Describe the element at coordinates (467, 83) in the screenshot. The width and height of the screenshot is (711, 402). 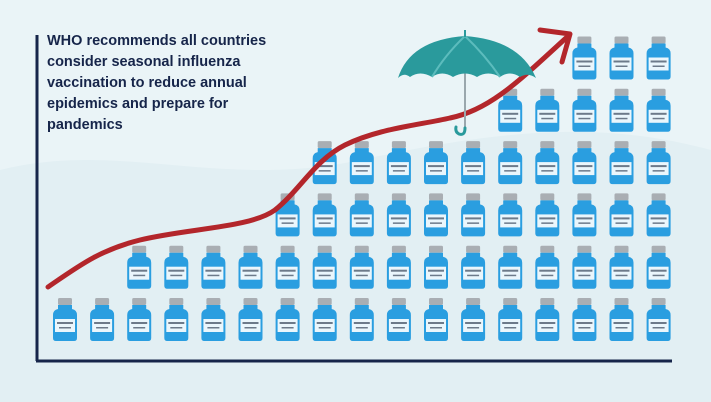
I see `umbrella-icon` at that location.